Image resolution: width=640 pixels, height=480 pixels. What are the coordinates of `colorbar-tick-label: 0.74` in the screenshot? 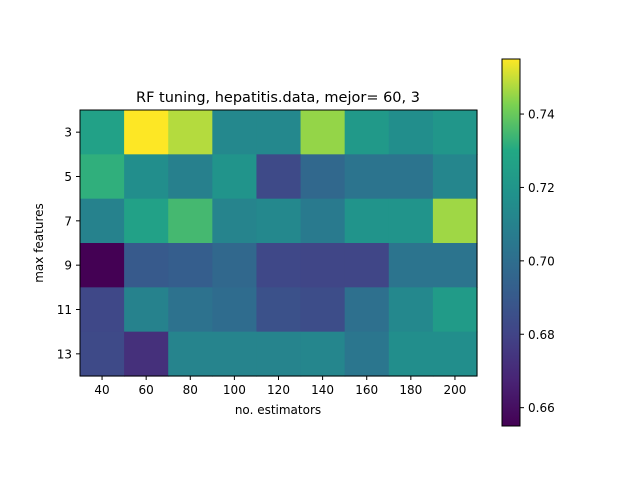 It's located at (541, 115).